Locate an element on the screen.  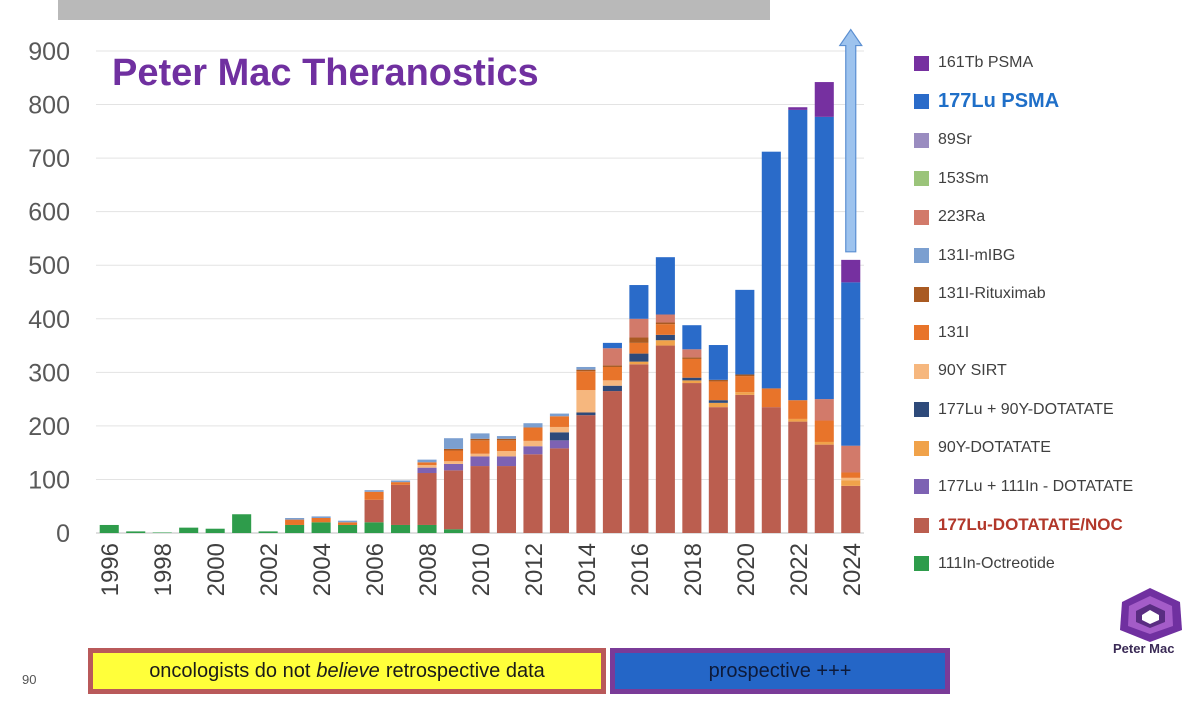
peter-mac-logo-icon is located at coordinates (1151, 615).